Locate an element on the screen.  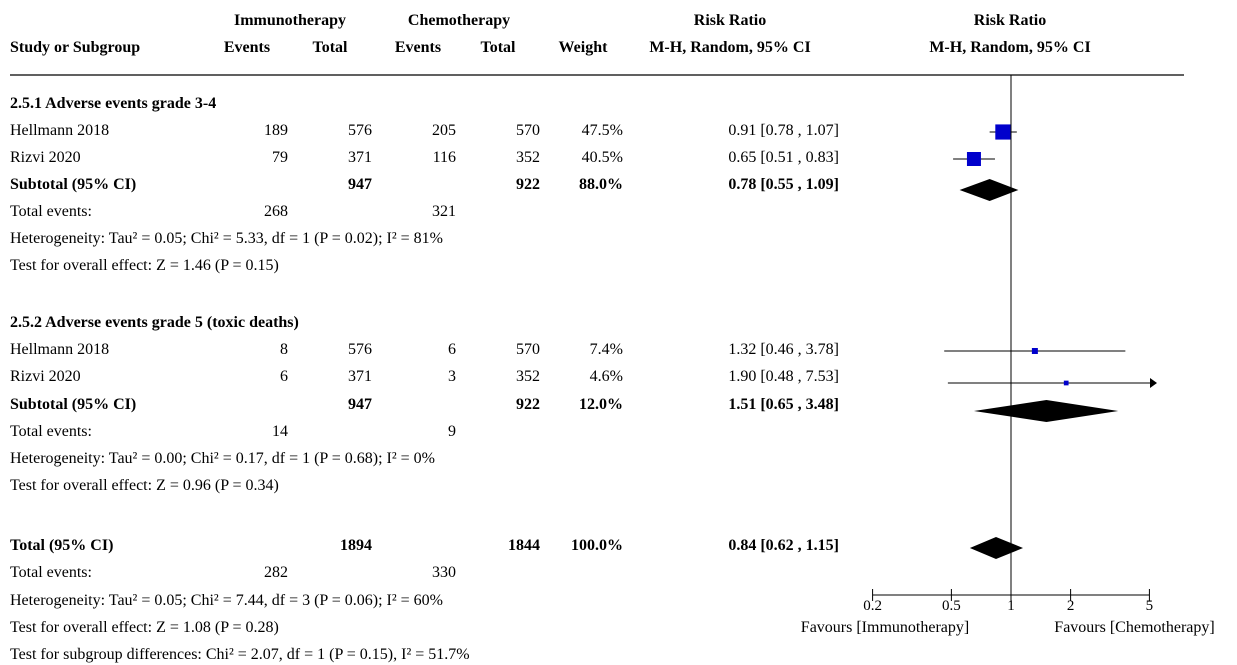
x-tick-label: 1 is located at coordinates (1011, 606).